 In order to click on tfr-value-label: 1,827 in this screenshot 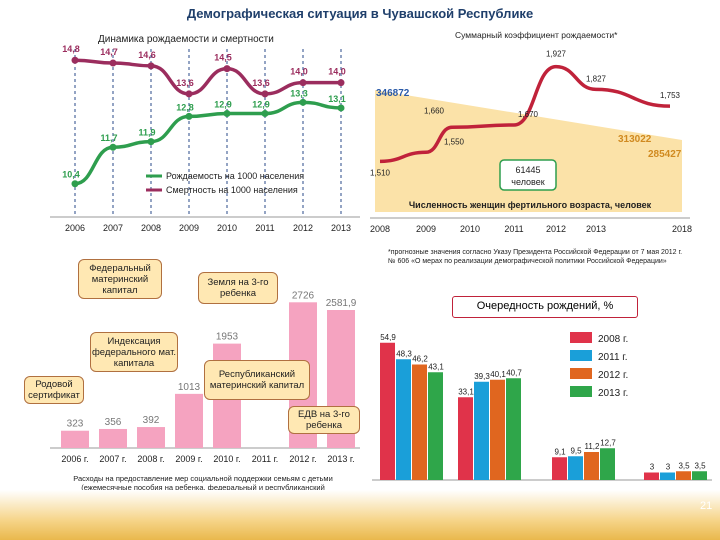, I will do `click(596, 78)`.